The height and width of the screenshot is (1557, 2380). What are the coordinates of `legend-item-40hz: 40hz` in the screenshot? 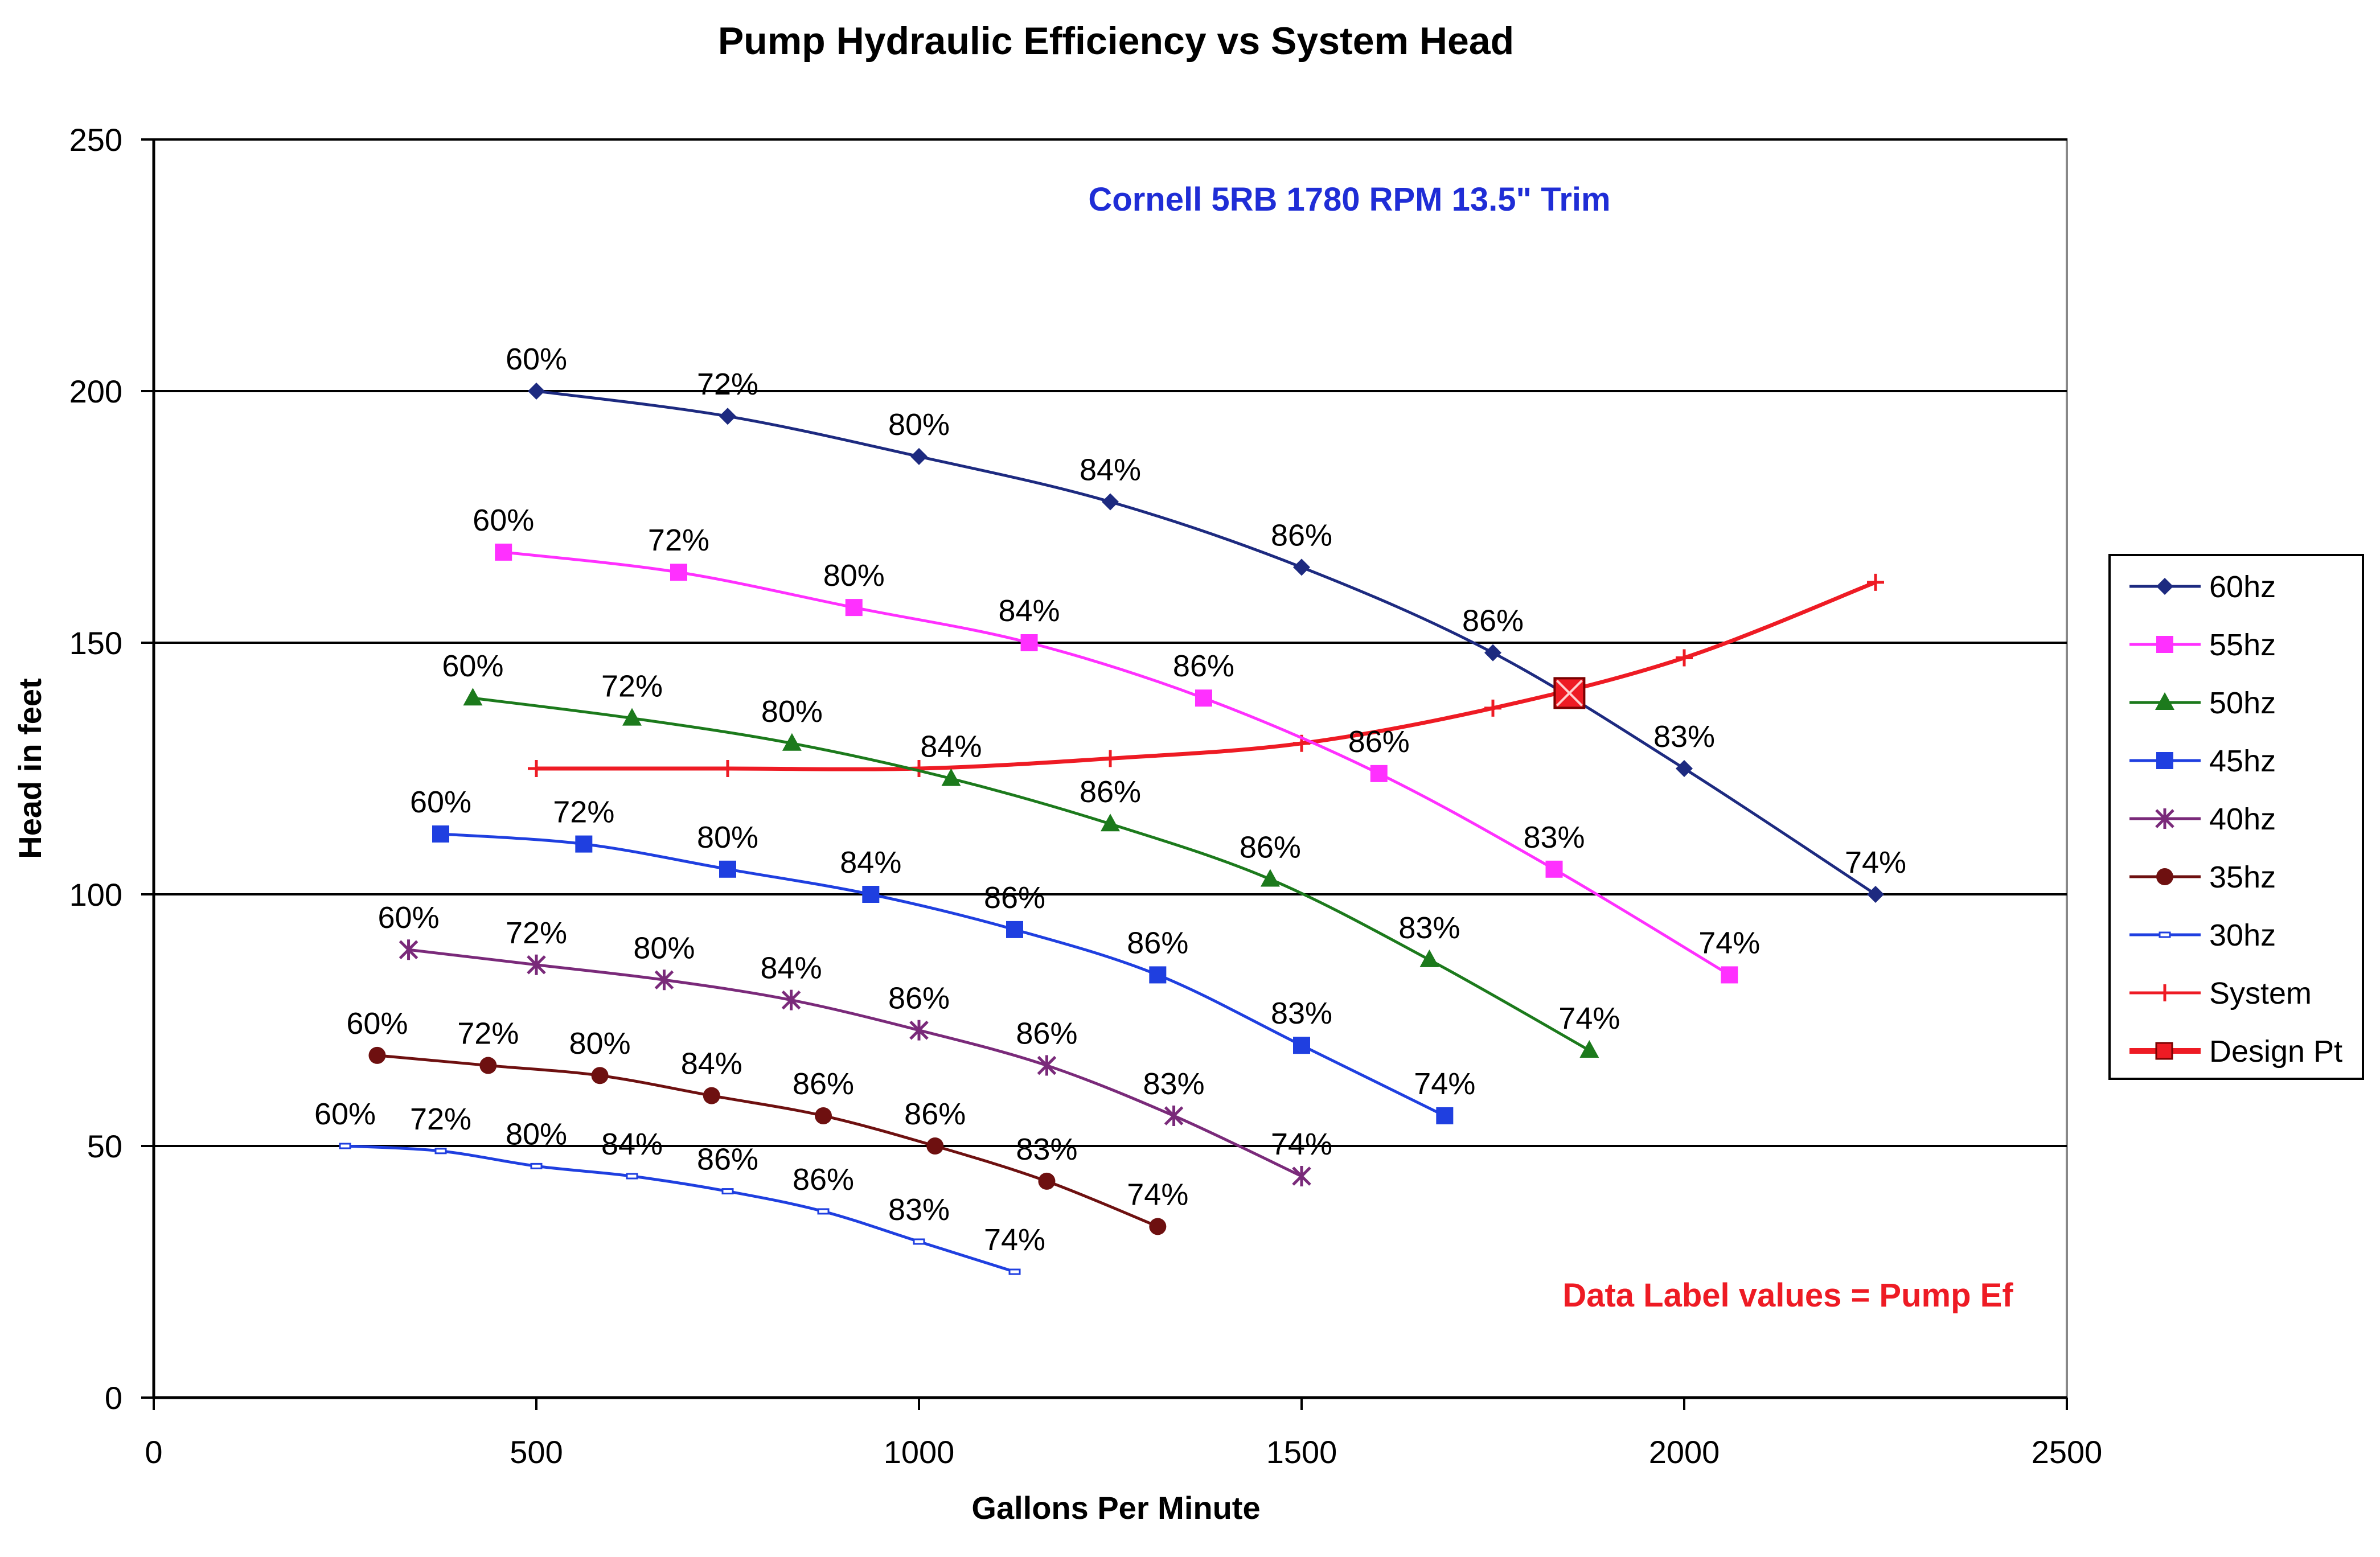 It's located at (2202, 819).